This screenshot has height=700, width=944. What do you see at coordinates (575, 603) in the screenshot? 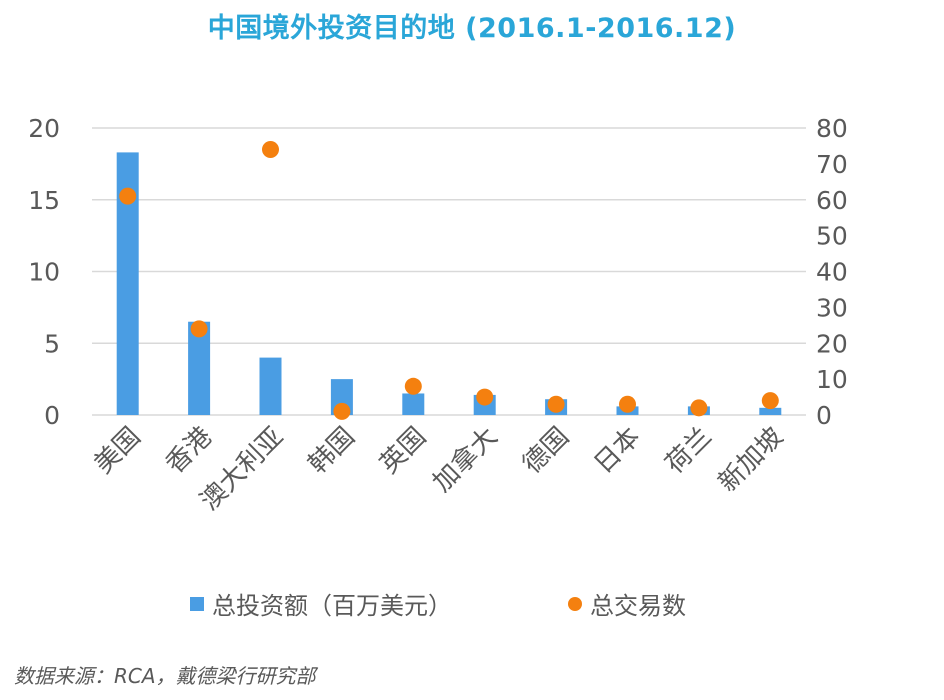
I see `legend-swatch-dot` at bounding box center [575, 603].